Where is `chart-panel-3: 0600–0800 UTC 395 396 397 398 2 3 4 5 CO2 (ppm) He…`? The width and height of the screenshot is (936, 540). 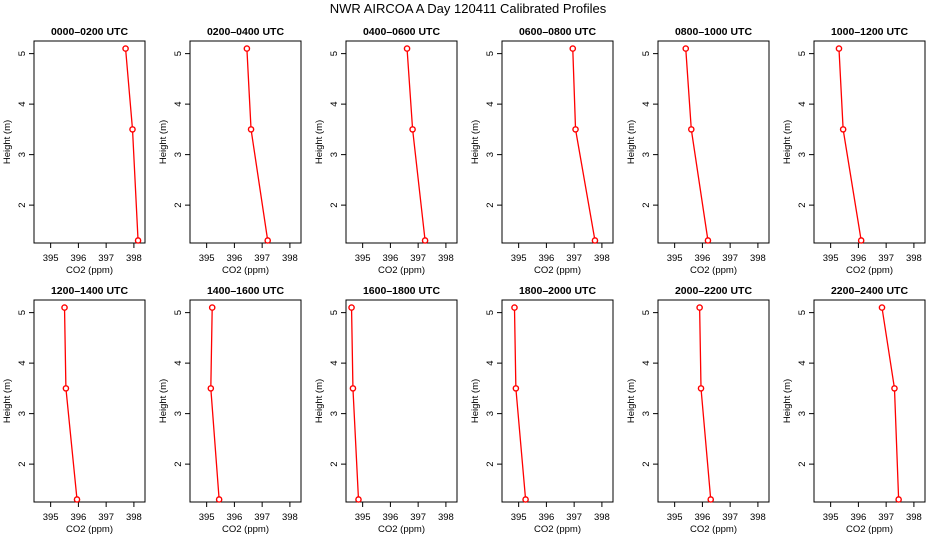 chart-panel-3: 0600–0800 UTC 395 396 397 398 2 3 4 5 CO2 (ppm) He… is located at coordinates (542, 151).